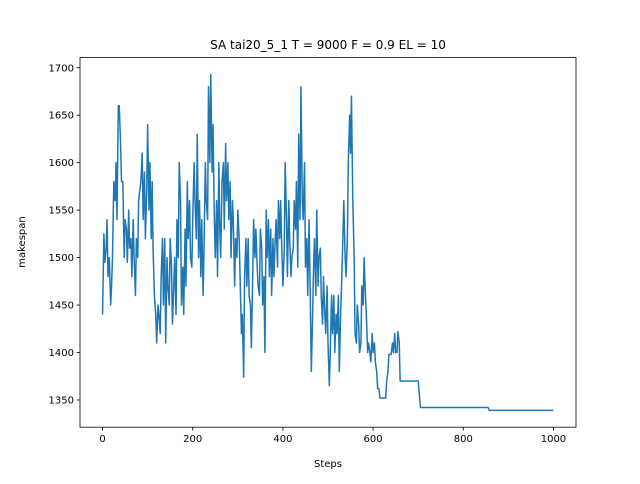 The height and width of the screenshot is (484, 640). I want to click on y-tick-label: 1700, so click(61, 68).